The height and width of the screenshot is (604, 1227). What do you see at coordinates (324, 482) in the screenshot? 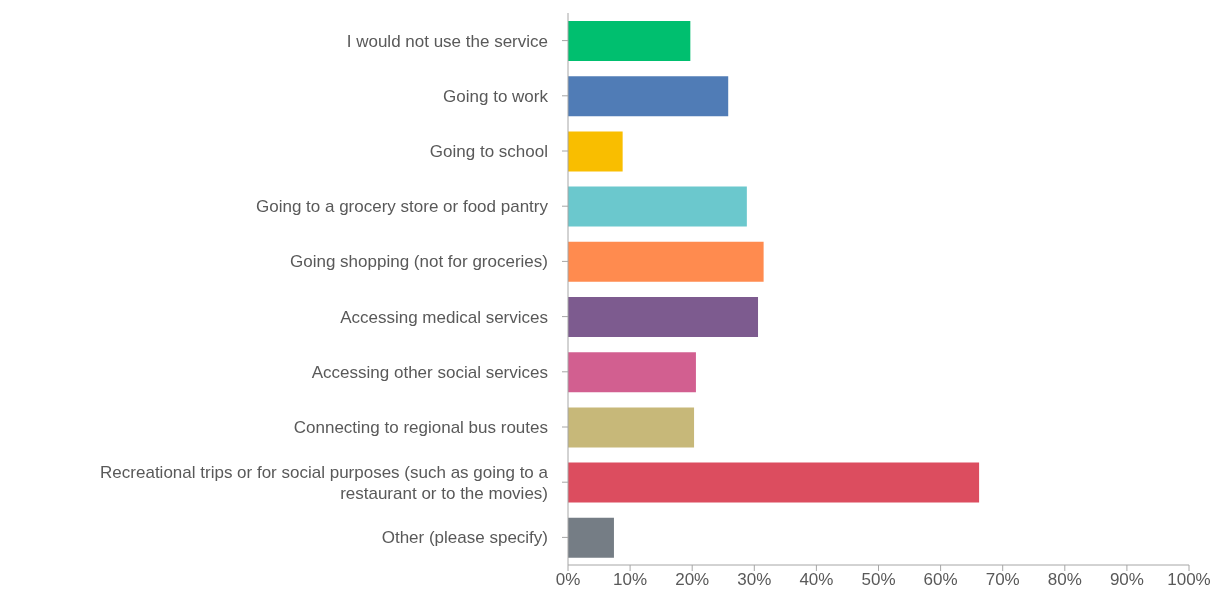
I see `y-tick-label: Recreational trips or for social purposes (such as going to a restaurant or to the movies)` at bounding box center [324, 482].